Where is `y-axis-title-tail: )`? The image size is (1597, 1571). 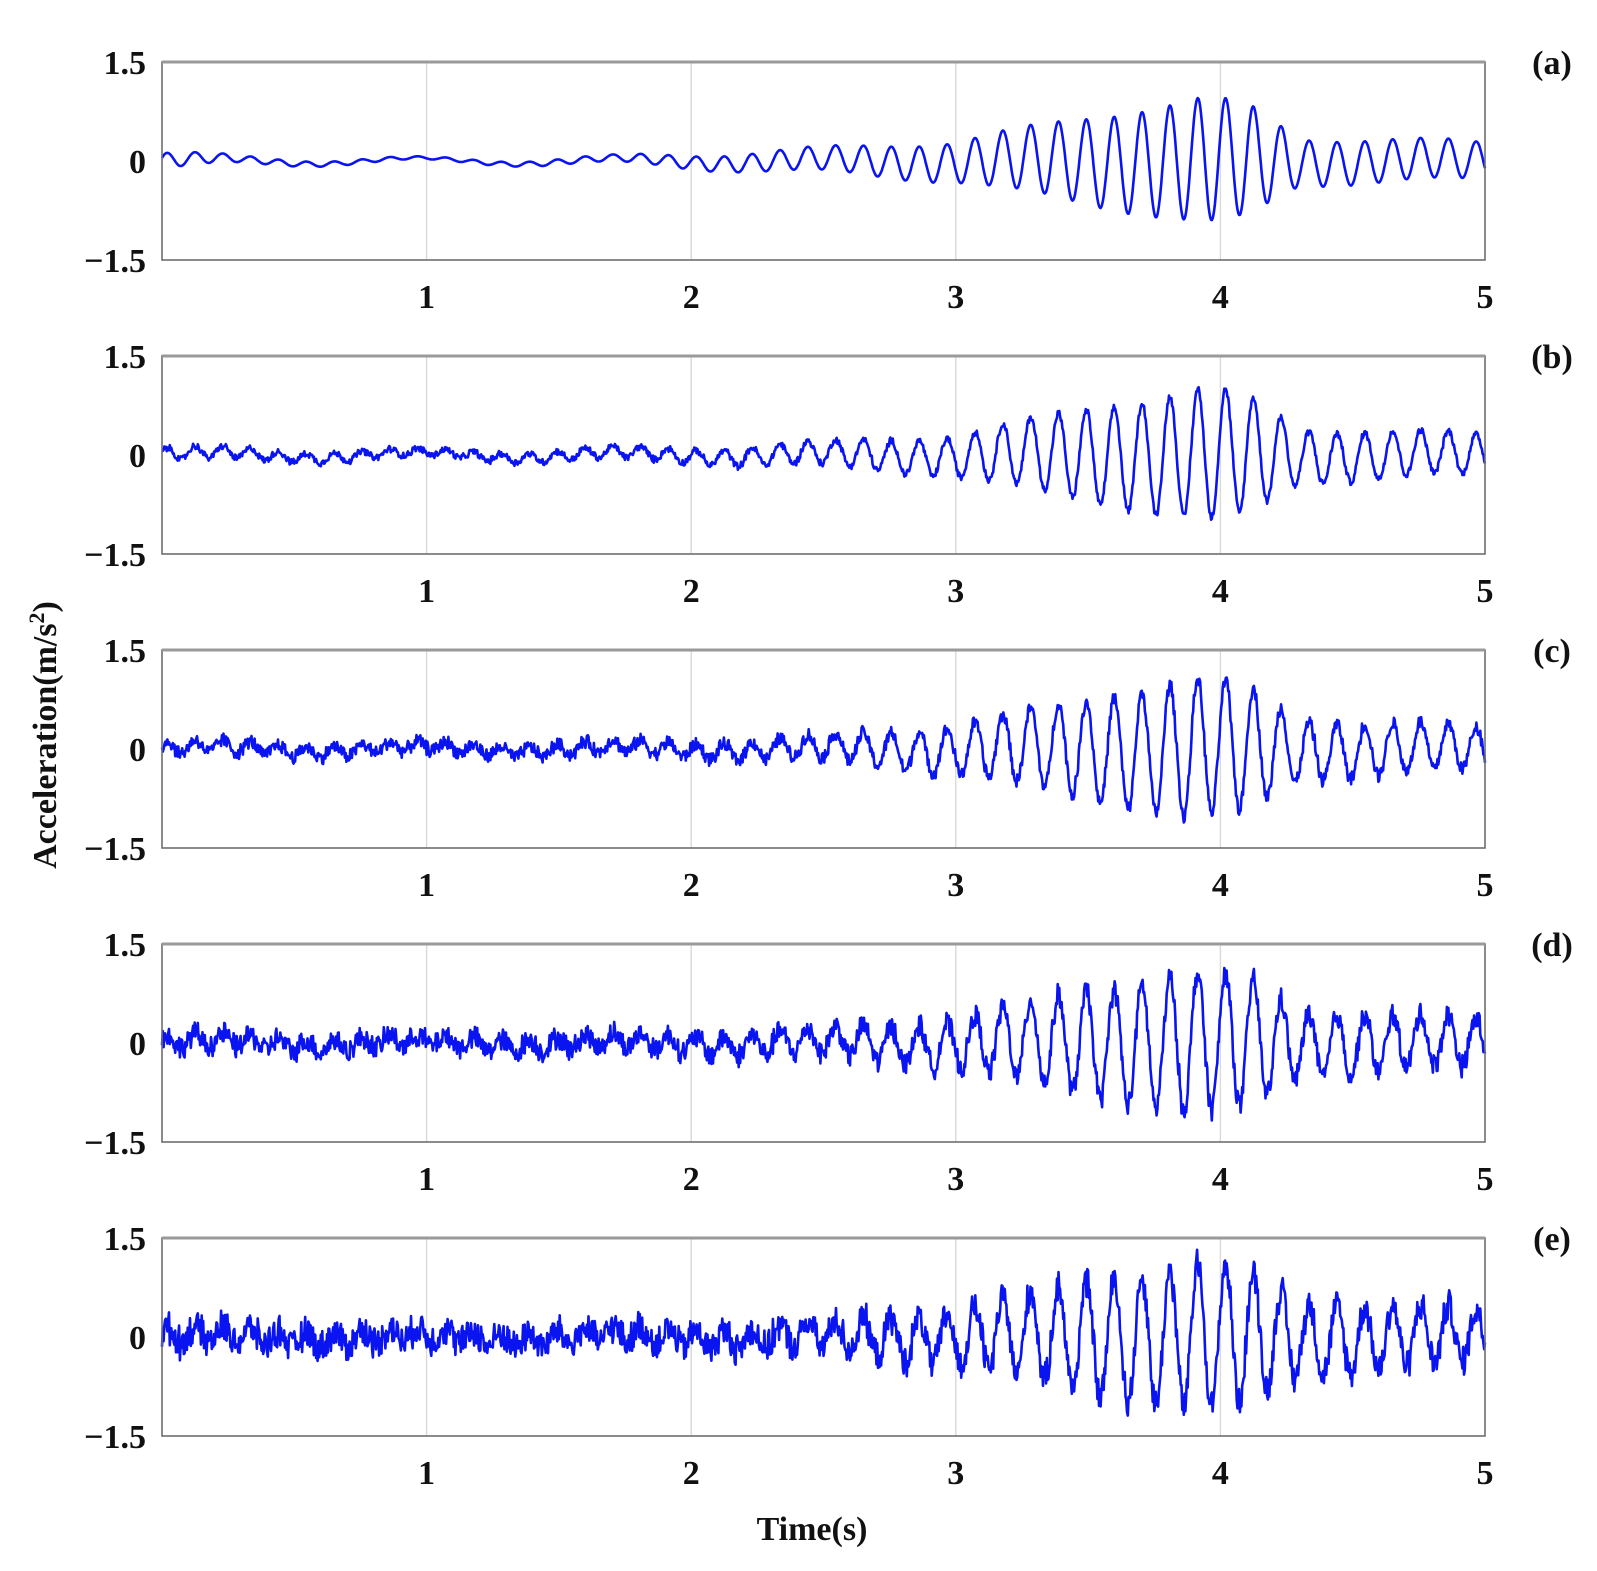 y-axis-title-tail: ) is located at coordinates (45, 606).